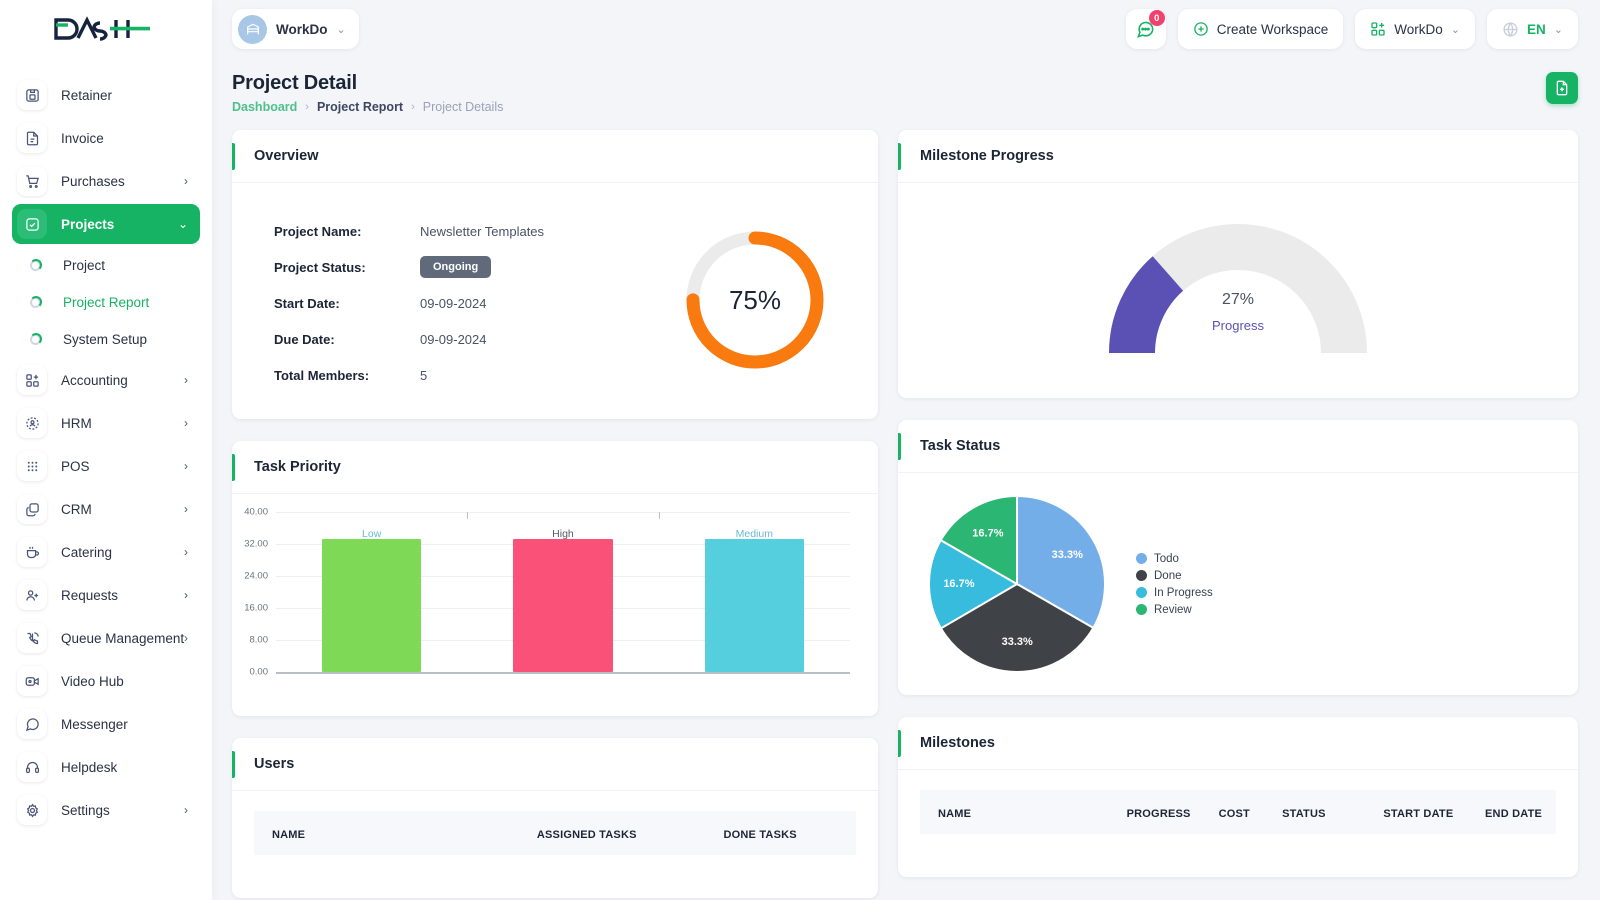 This screenshot has height=900, width=1600. What do you see at coordinates (1510, 29) in the screenshot?
I see `globe-icon` at bounding box center [1510, 29].